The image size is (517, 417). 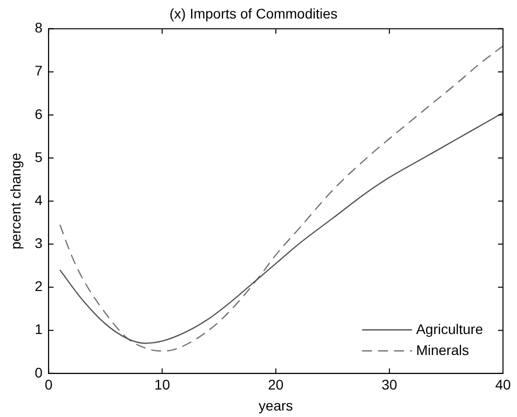 What do you see at coordinates (38, 200) in the screenshot?
I see `y-tick-label: 4` at bounding box center [38, 200].